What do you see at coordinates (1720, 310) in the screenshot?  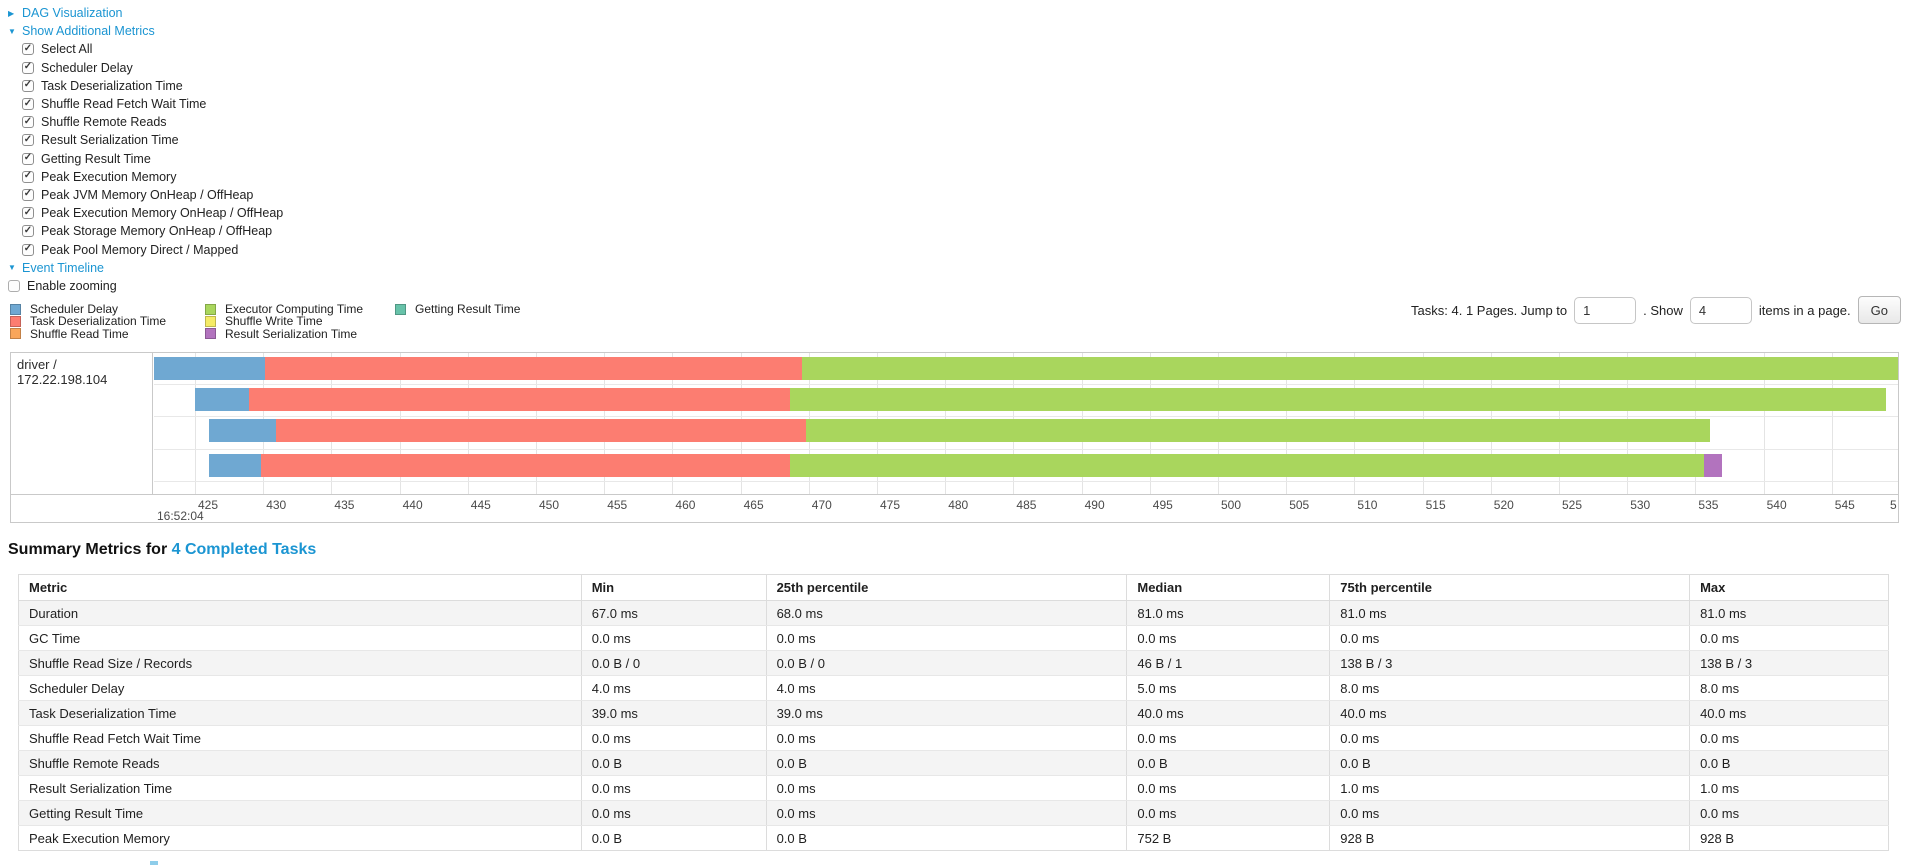 I see `items-per-page-input` at bounding box center [1720, 310].